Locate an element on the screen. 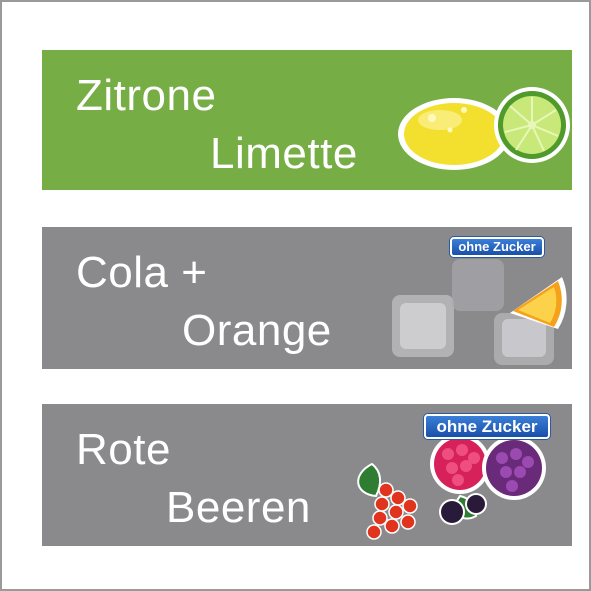  banner-title-line2: Limette is located at coordinates (284, 153).